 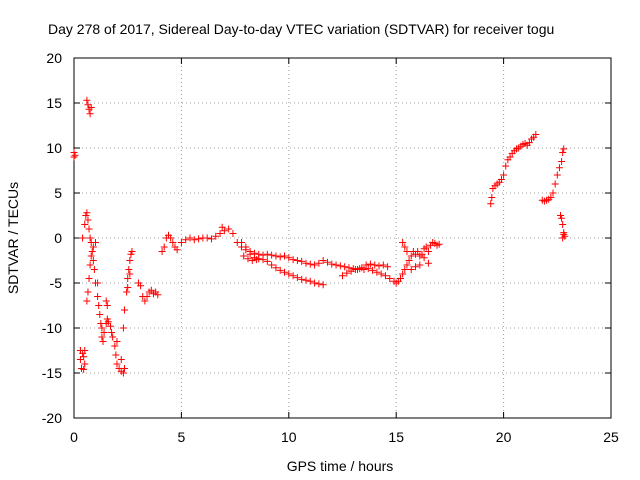 What do you see at coordinates (504, 437) in the screenshot?
I see `x-tick-label: 20` at bounding box center [504, 437].